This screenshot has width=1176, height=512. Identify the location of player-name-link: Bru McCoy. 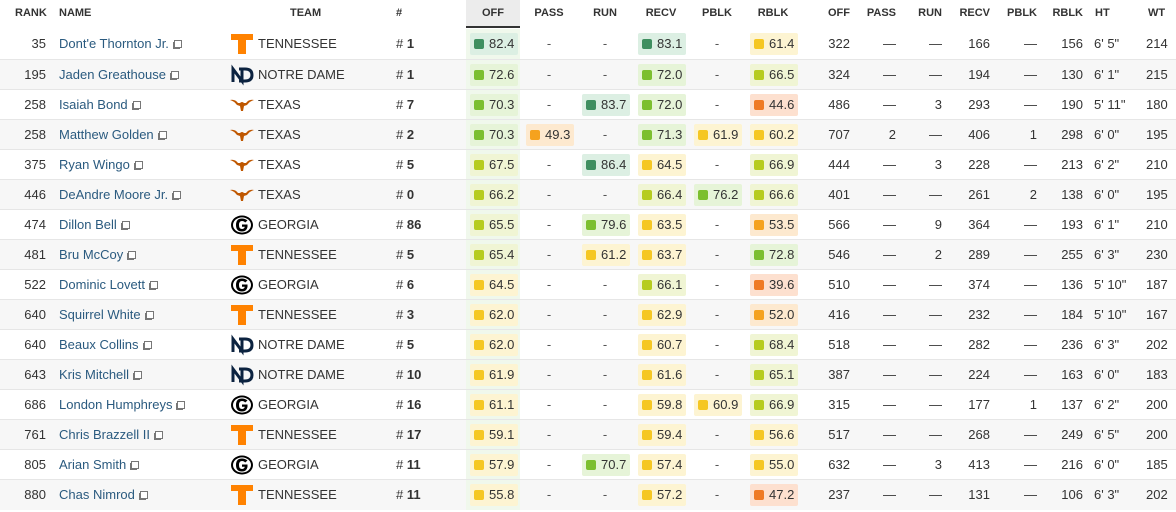
(98, 255).